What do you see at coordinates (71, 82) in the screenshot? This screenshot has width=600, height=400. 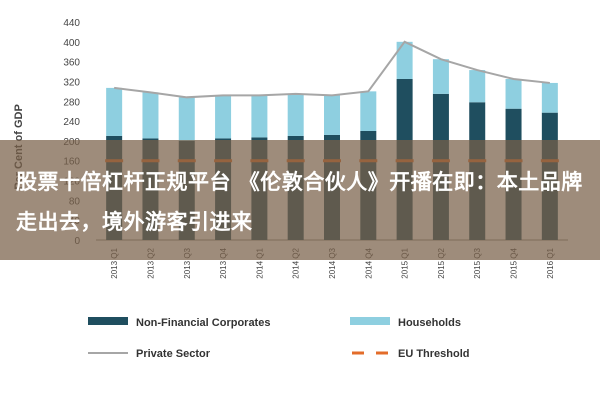 I see `y-tick-label: 320` at bounding box center [71, 82].